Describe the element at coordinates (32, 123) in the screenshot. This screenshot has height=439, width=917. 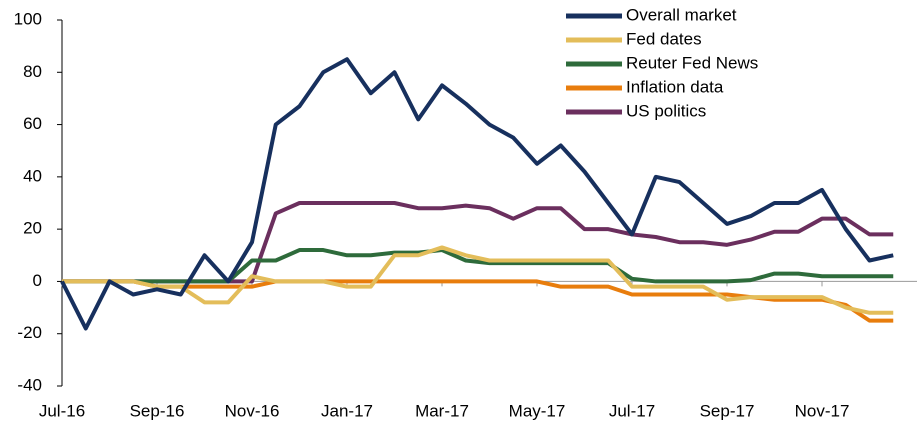
I see `y-tick-label: 60` at that location.